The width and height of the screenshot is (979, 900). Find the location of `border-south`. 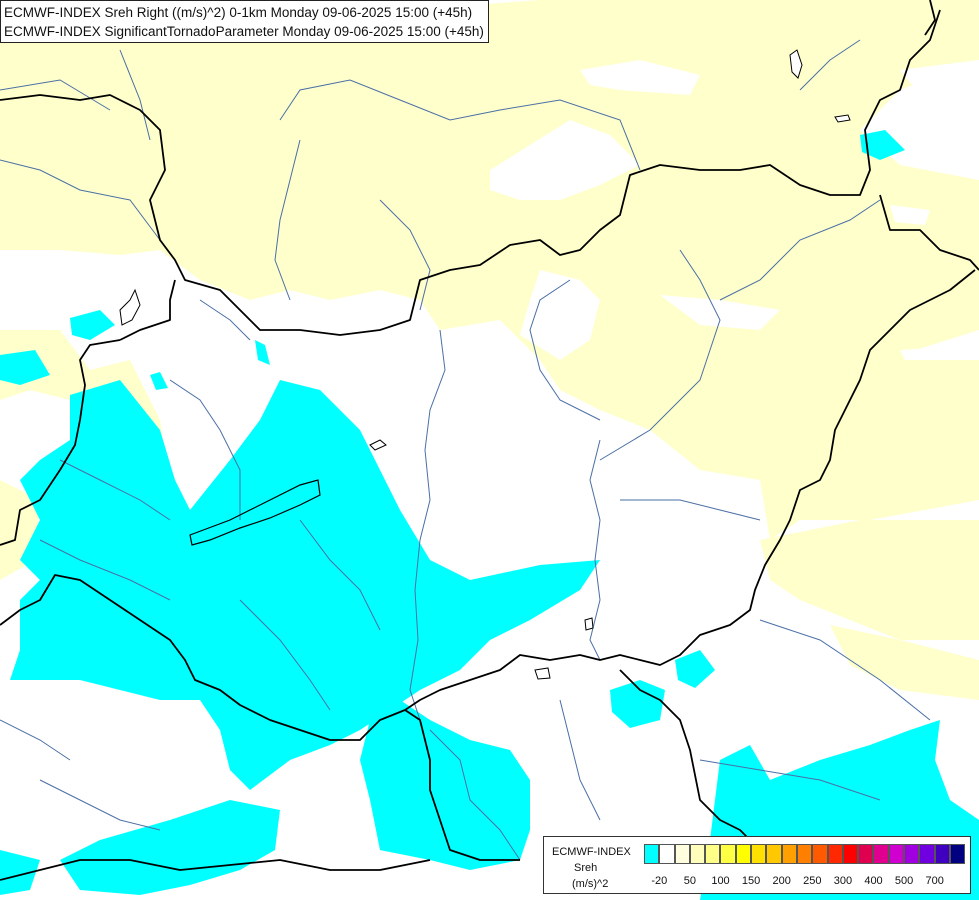

border-south is located at coordinates (203, 657).